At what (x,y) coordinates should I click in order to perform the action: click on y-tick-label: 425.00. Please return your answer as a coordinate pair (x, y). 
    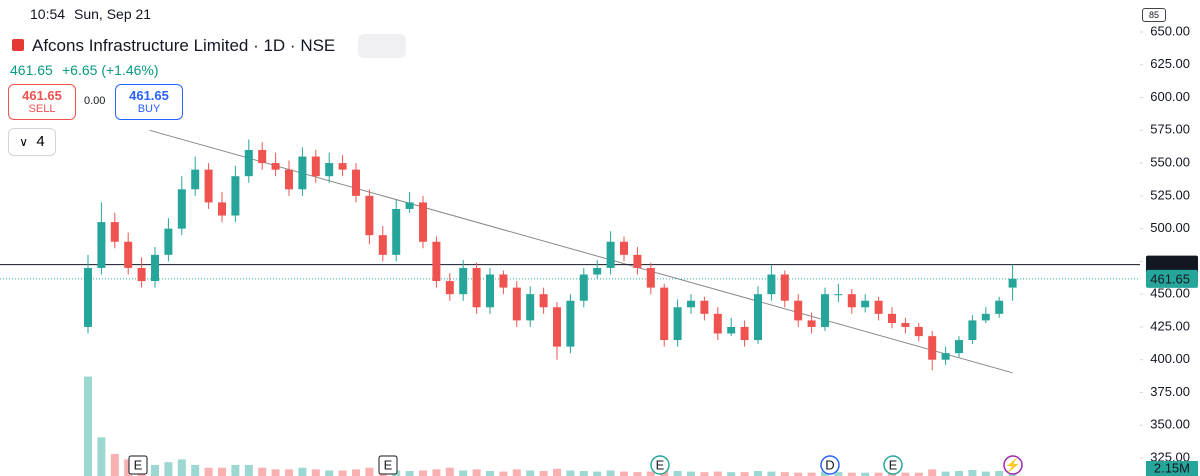
    Looking at the image, I should click on (1170, 325).